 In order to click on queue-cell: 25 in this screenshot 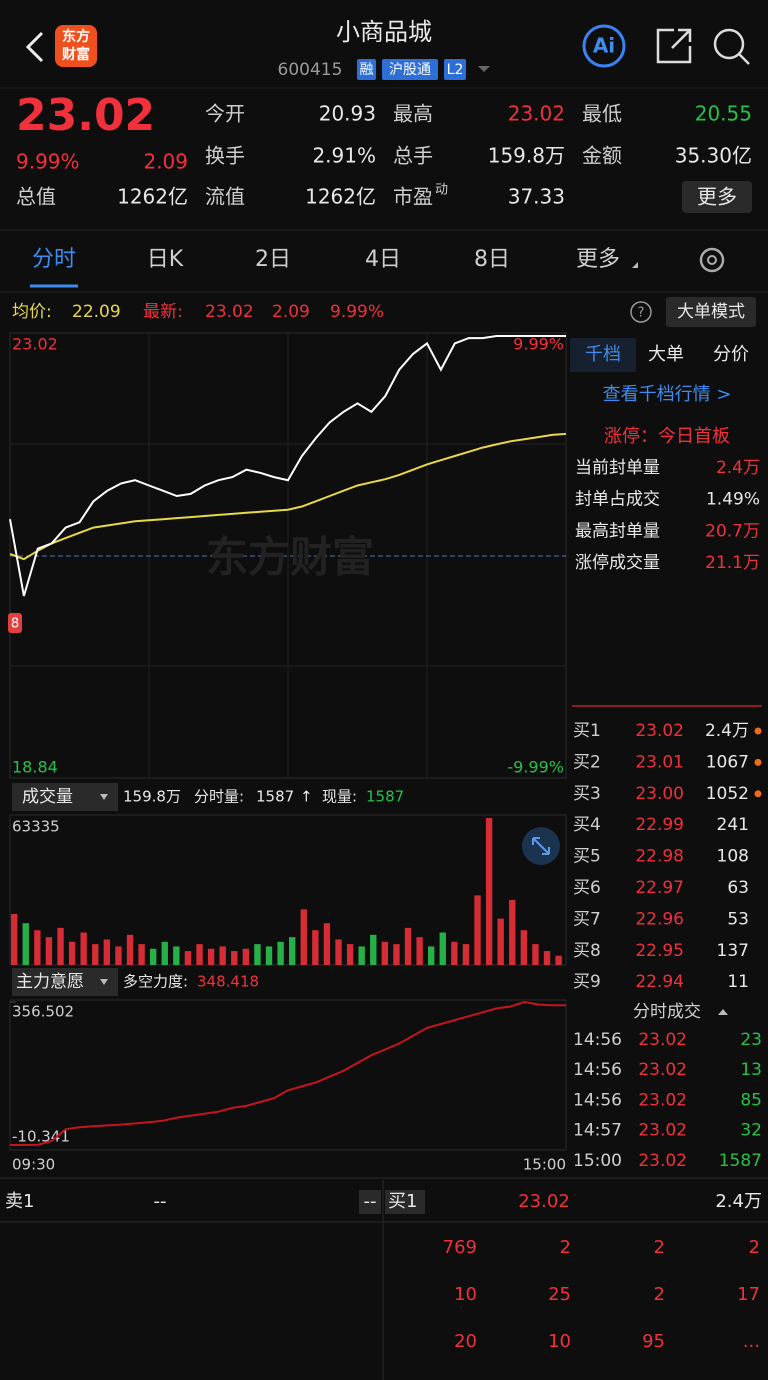, I will do `click(559, 1294)`.